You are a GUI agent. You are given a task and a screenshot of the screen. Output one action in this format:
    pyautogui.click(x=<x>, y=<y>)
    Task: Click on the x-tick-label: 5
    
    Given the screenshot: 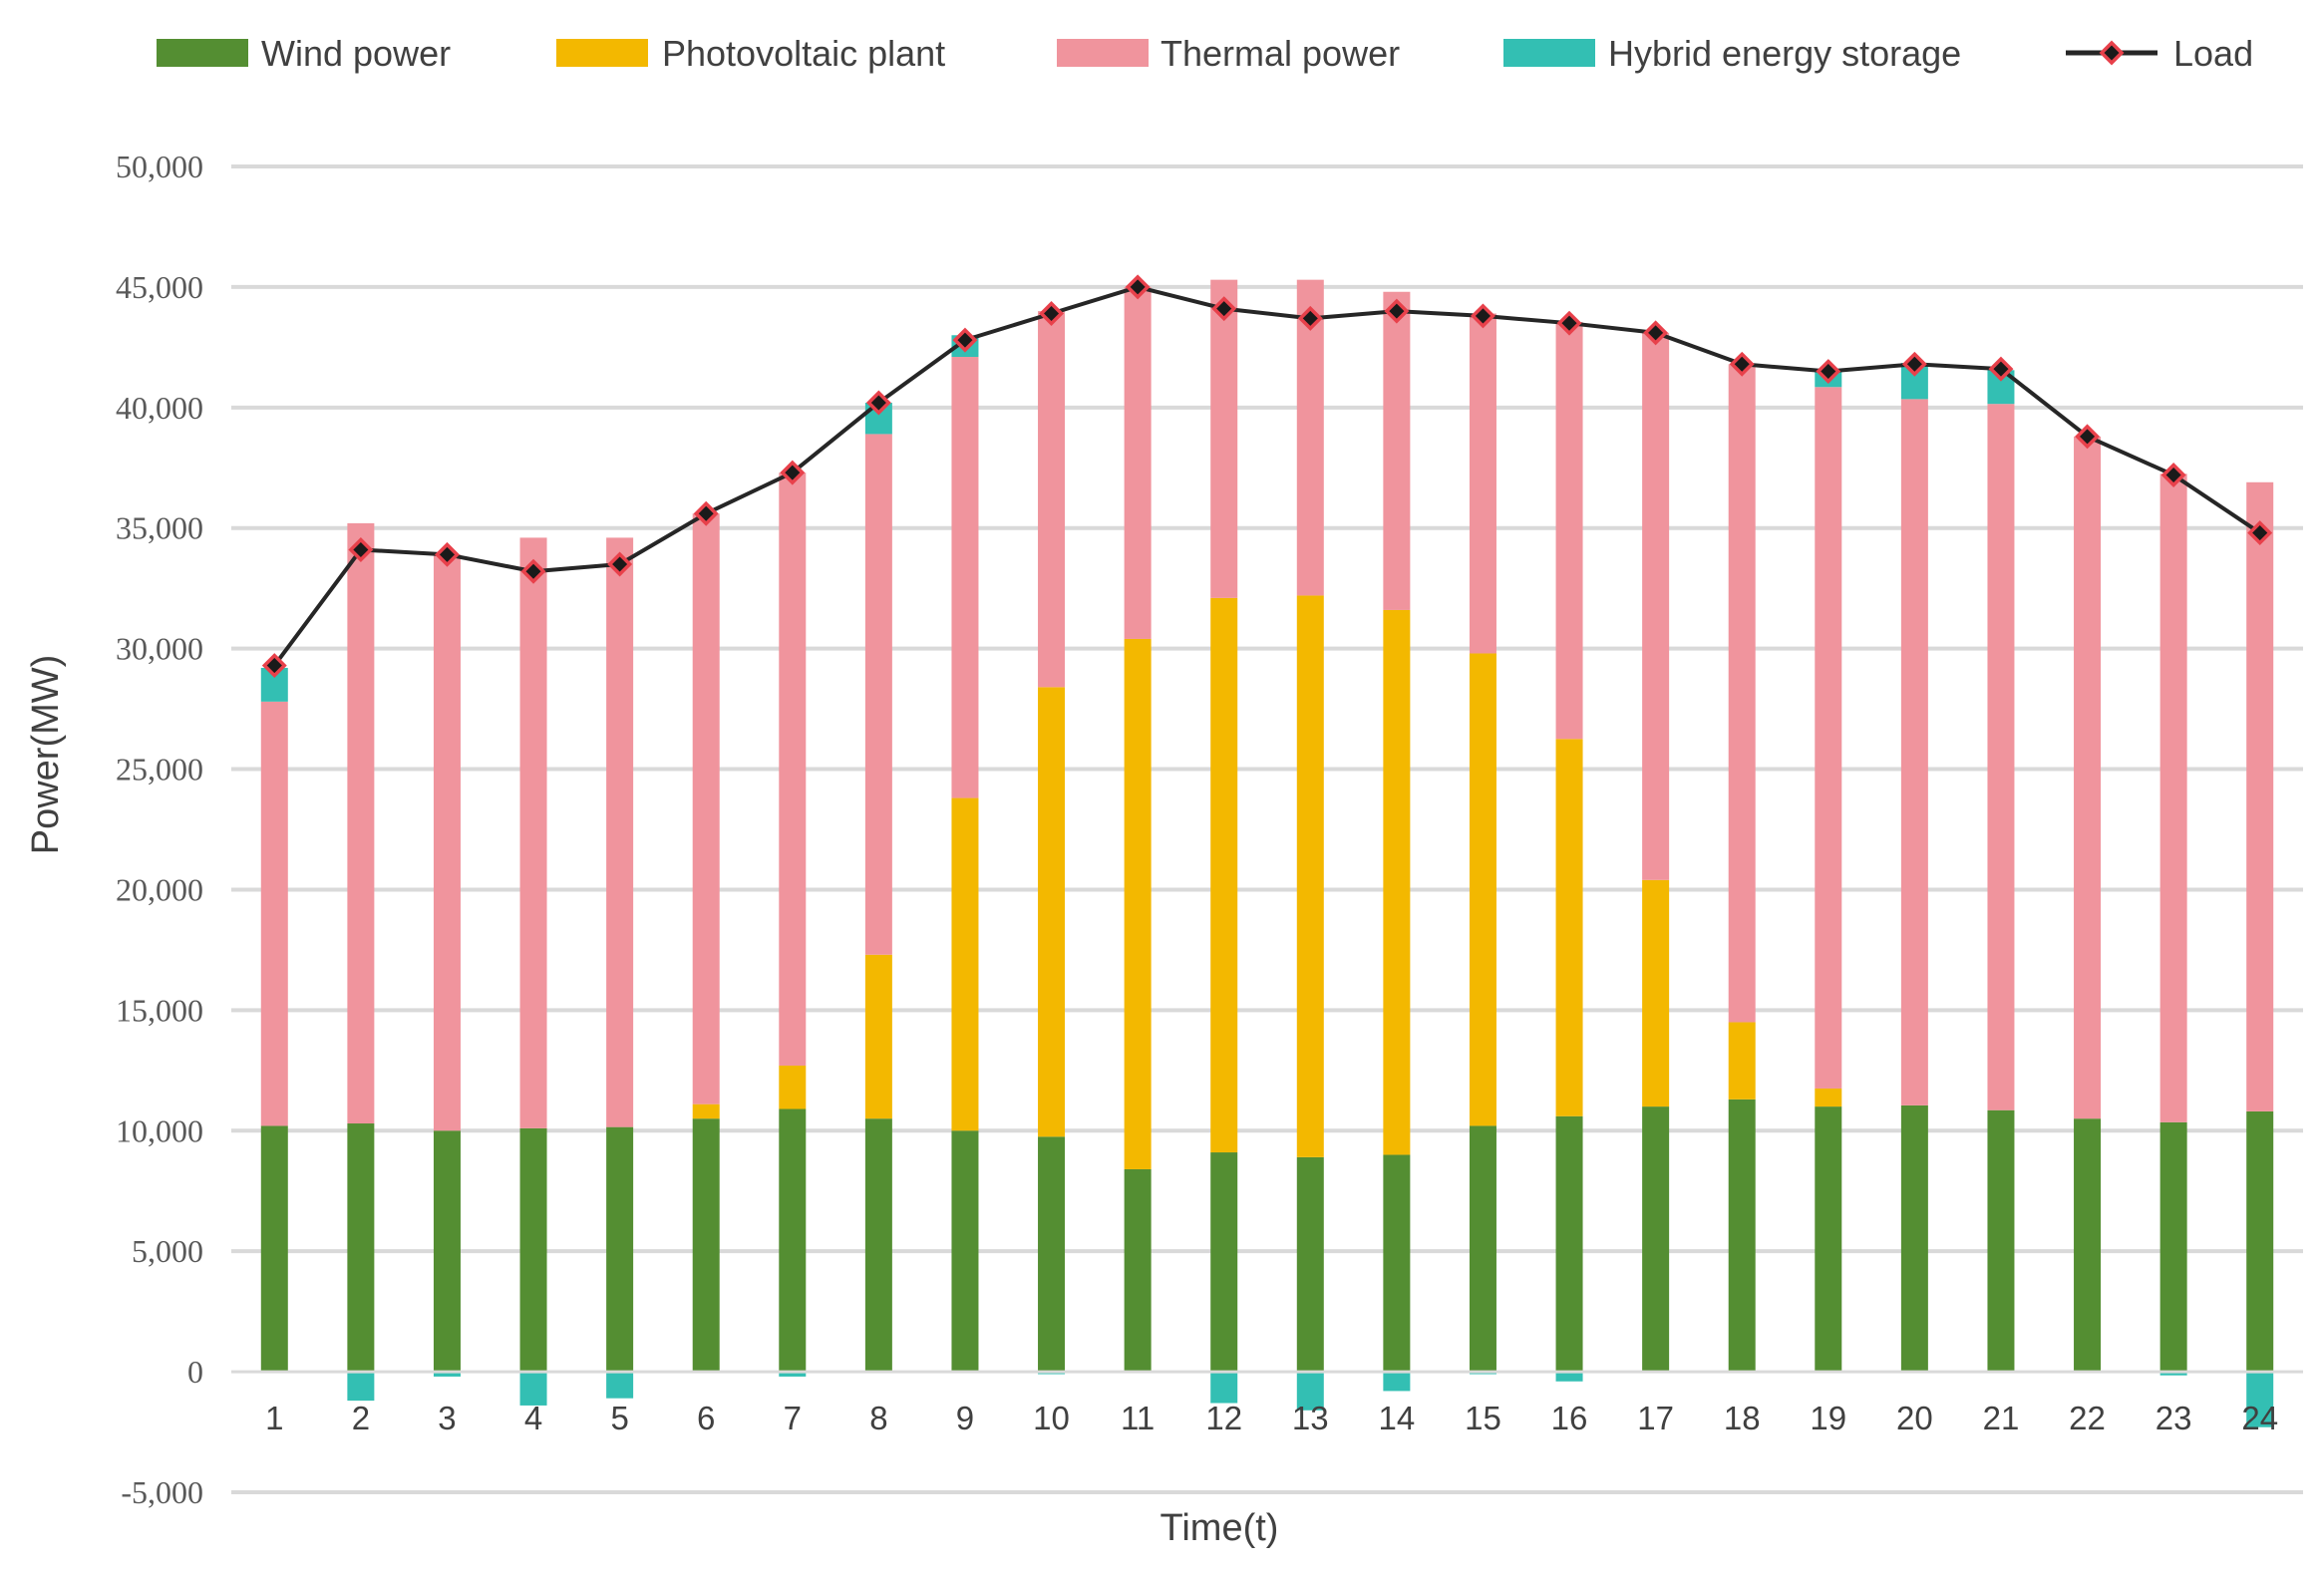 What is the action you would take?
    pyautogui.click(x=619, y=1418)
    